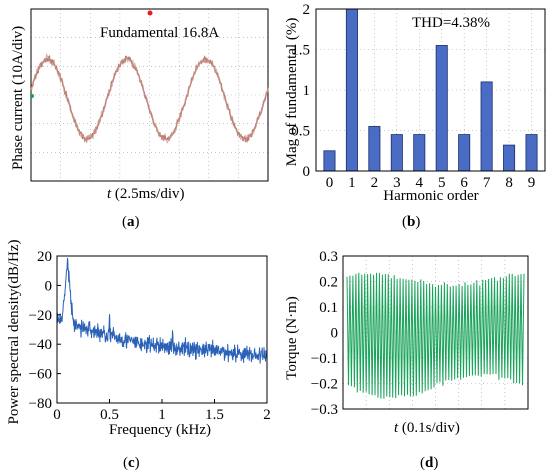 The image size is (550, 476). Describe the element at coordinates (300, 132) in the screenshot. I see `panel-b-ytick-label: 0.5` at that location.